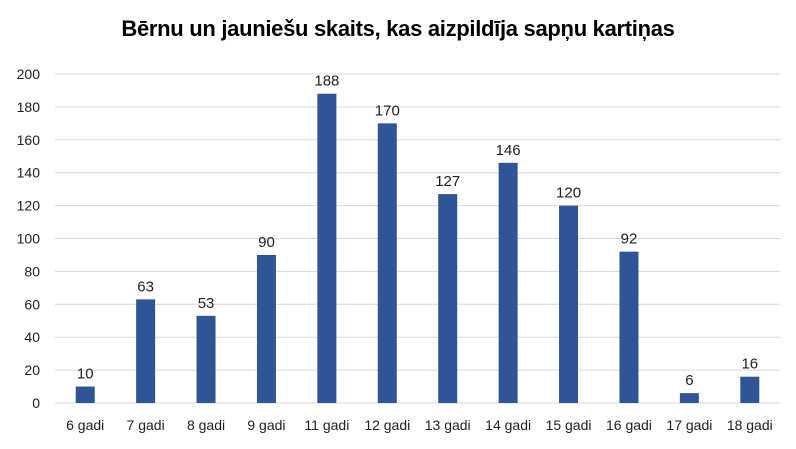 This screenshot has width=796, height=449. Describe the element at coordinates (85, 425) in the screenshot. I see `category-label: 6 gadi` at that location.